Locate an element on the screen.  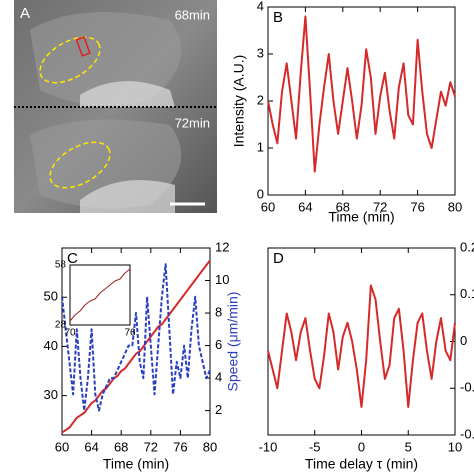
y-tick-label: 28 is located at coordinates (61, 325).